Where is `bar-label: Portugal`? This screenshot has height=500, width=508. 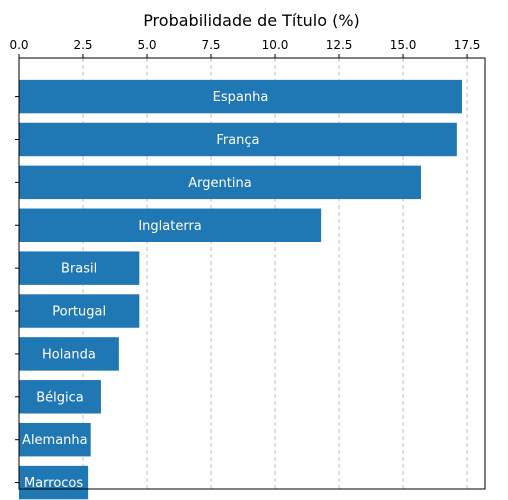
bar-label: Portugal is located at coordinates (79, 312).